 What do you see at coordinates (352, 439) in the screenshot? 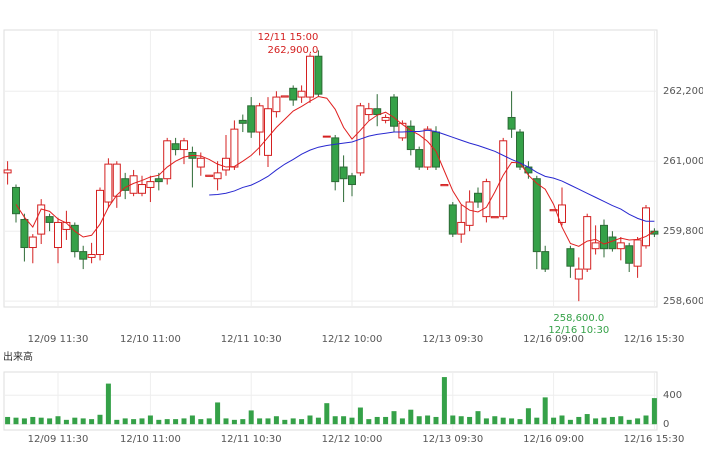
I see `x-tick-label: 12/12 10:00` at bounding box center [352, 439].